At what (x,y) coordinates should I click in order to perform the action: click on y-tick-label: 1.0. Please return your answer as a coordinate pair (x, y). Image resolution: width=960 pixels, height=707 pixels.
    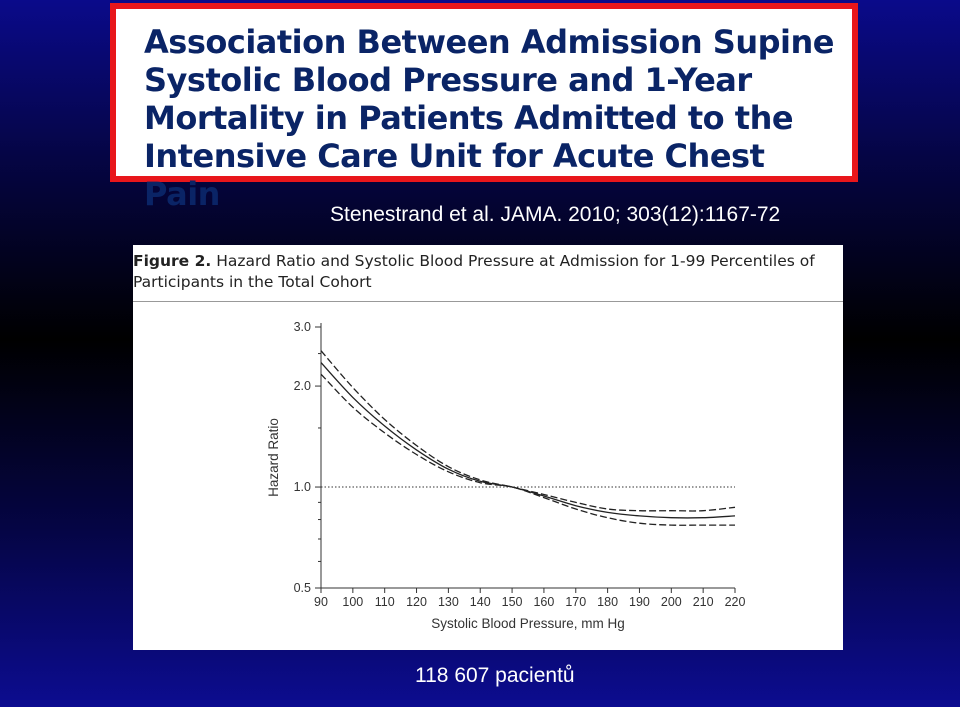
    Looking at the image, I should click on (302, 487).